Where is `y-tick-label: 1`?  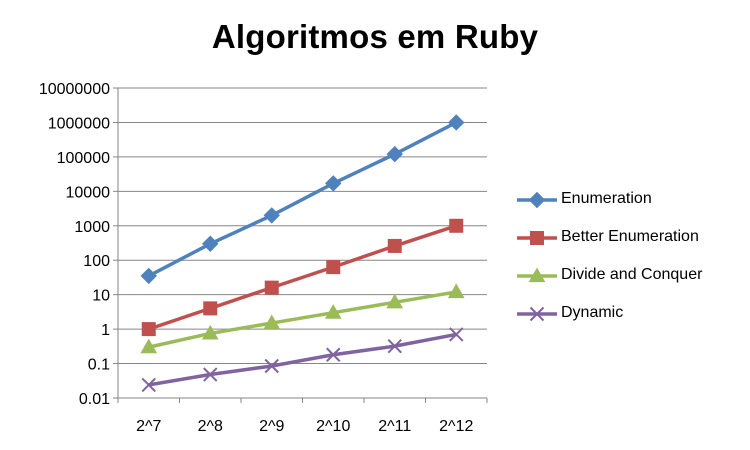
y-tick-label: 1 is located at coordinates (105, 330).